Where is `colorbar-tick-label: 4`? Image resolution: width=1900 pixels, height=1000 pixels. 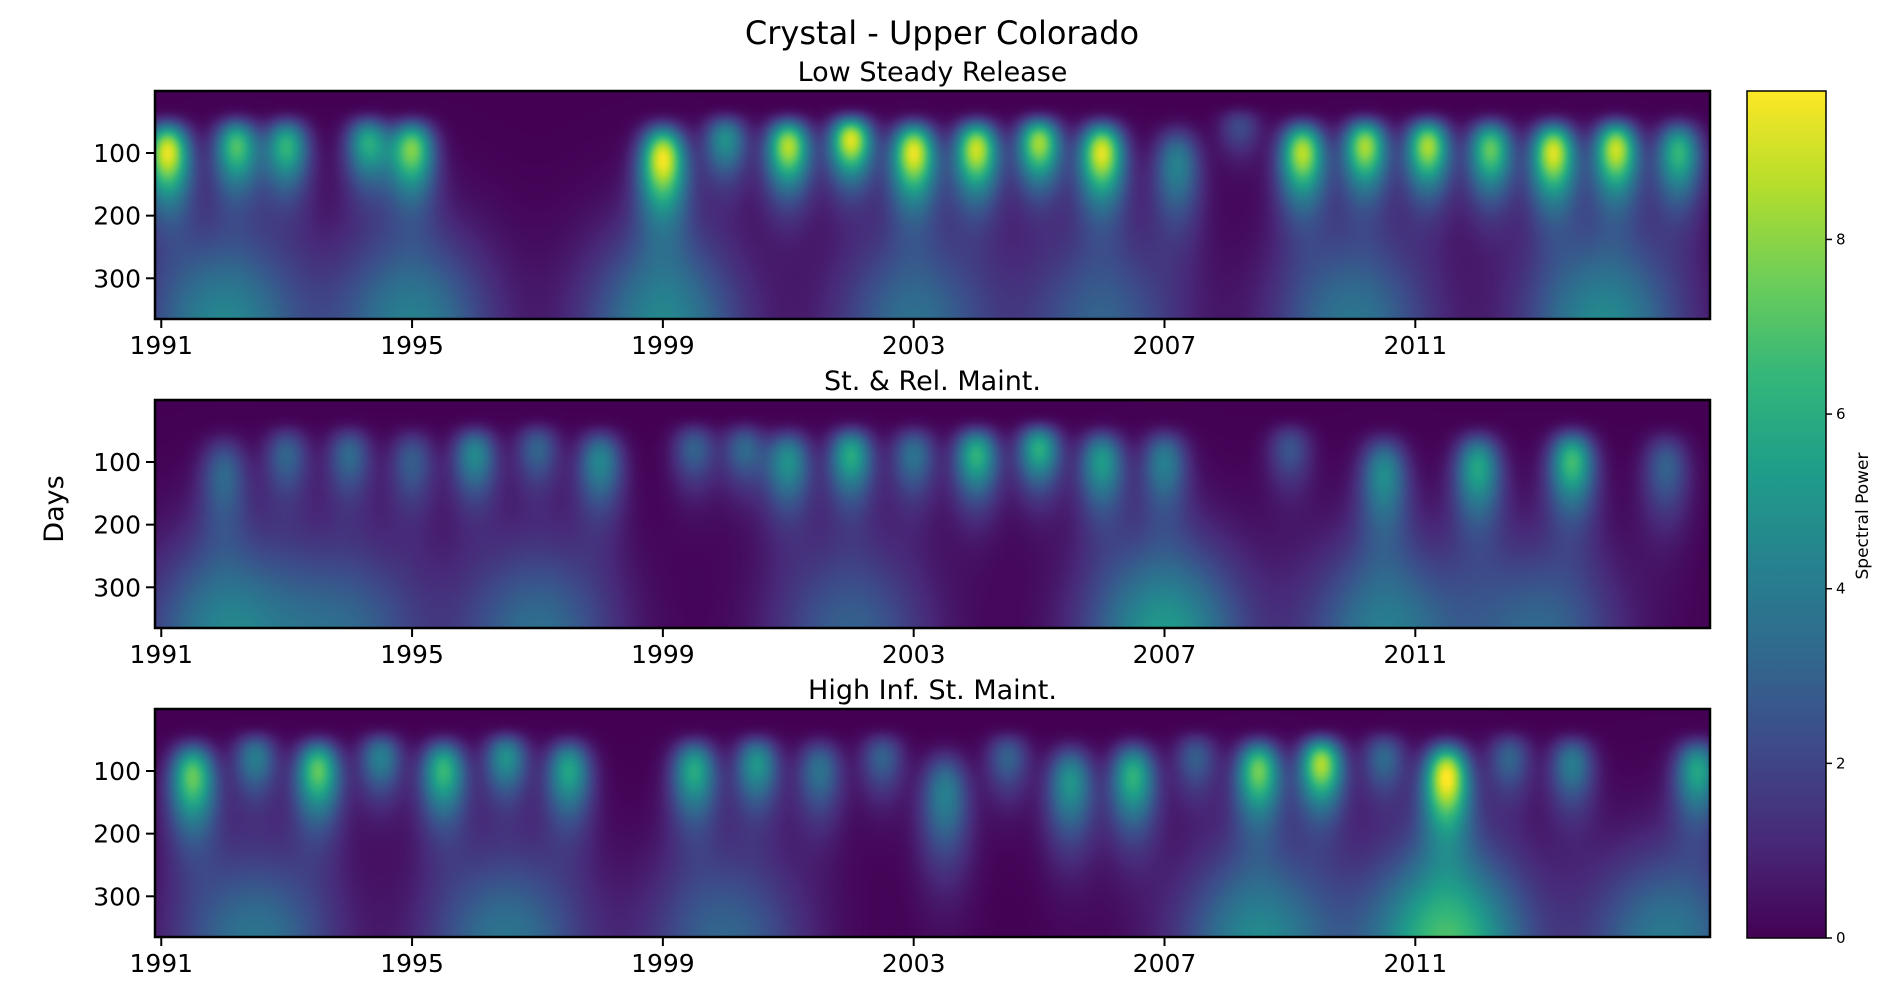 colorbar-tick-label: 4 is located at coordinates (1841, 589).